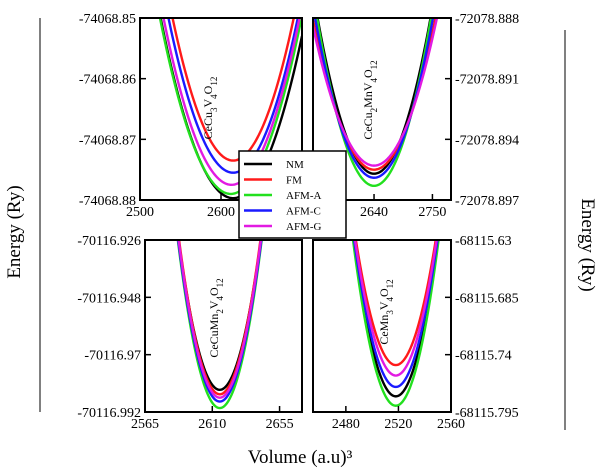 The width and height of the screenshot is (597, 471). What do you see at coordinates (300, 457) in the screenshot?
I see `x-axis-title: Volume (a.u)³` at bounding box center [300, 457].